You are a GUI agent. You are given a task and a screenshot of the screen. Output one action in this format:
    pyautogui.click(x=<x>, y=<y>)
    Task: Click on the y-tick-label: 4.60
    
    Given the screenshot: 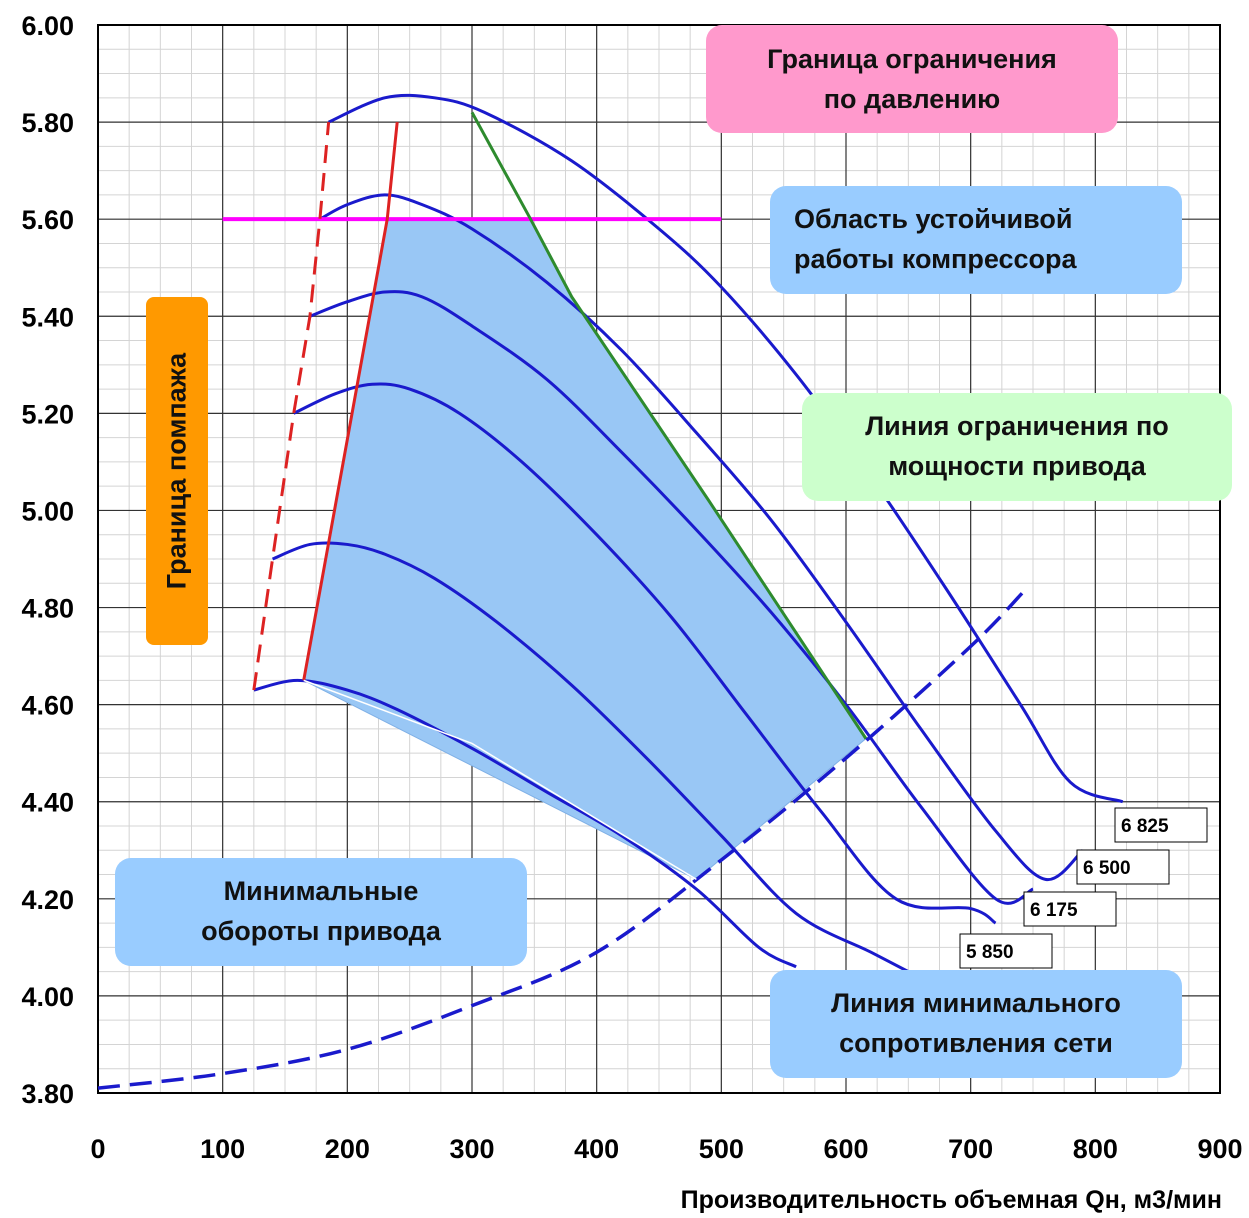 What is the action you would take?
    pyautogui.click(x=47, y=706)
    